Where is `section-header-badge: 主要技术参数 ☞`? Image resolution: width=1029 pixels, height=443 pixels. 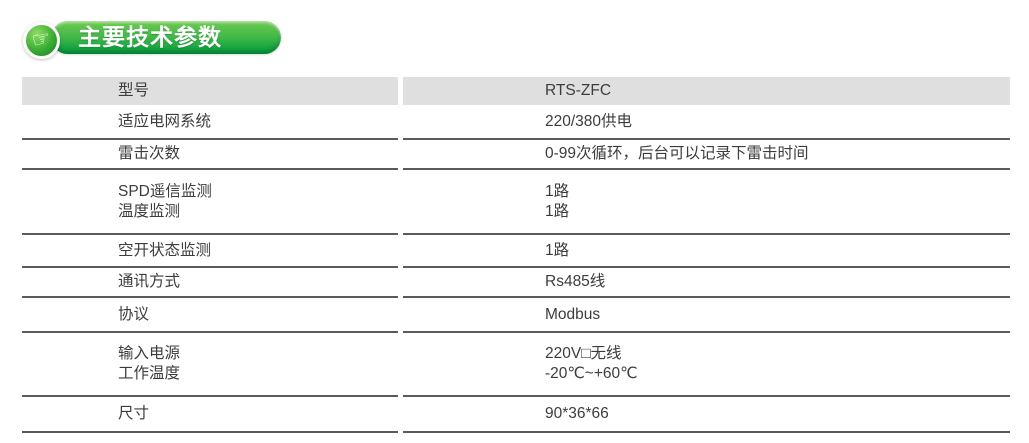 section-header-badge: 主要技术参数 ☞ is located at coordinates (150, 35).